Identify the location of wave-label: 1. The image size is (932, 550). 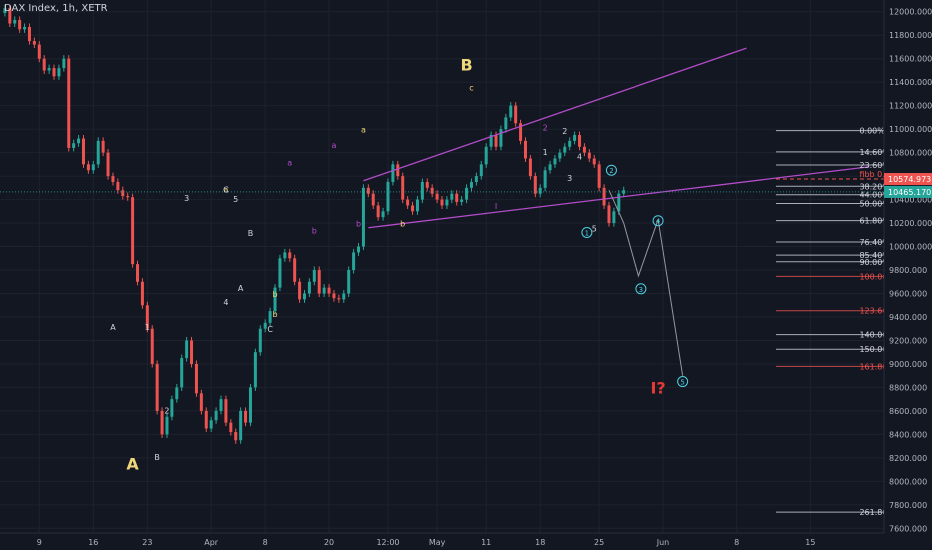
(147, 327).